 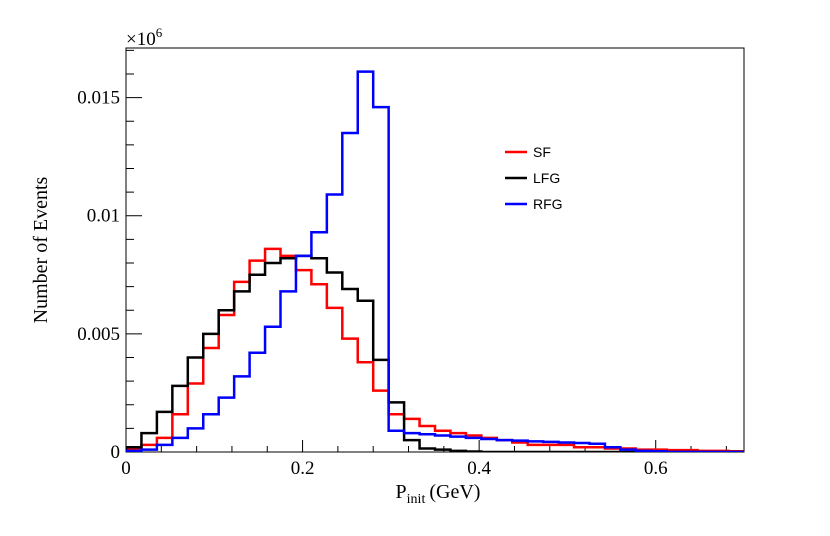 What do you see at coordinates (109, 256) in the screenshot?
I see `y-axis: 0 0.005 0.01 0.015` at bounding box center [109, 256].